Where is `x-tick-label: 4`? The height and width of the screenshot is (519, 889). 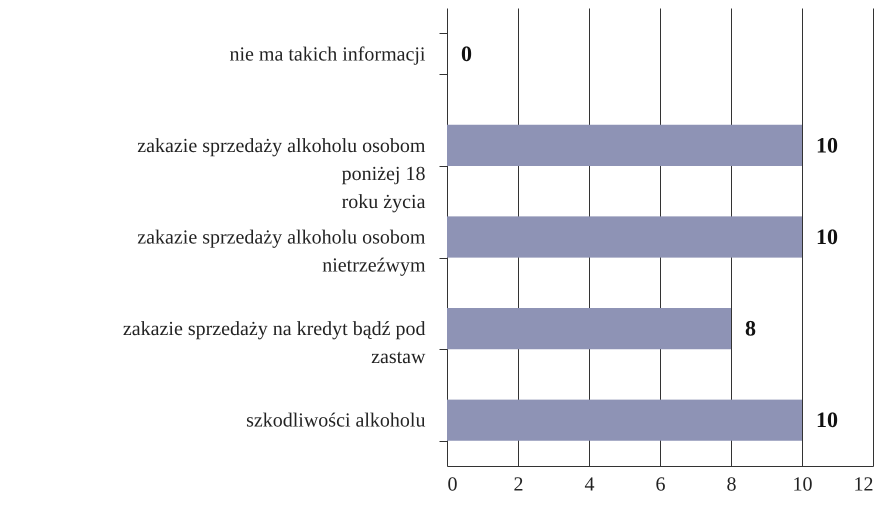
x-tick-label: 4 is located at coordinates (589, 485).